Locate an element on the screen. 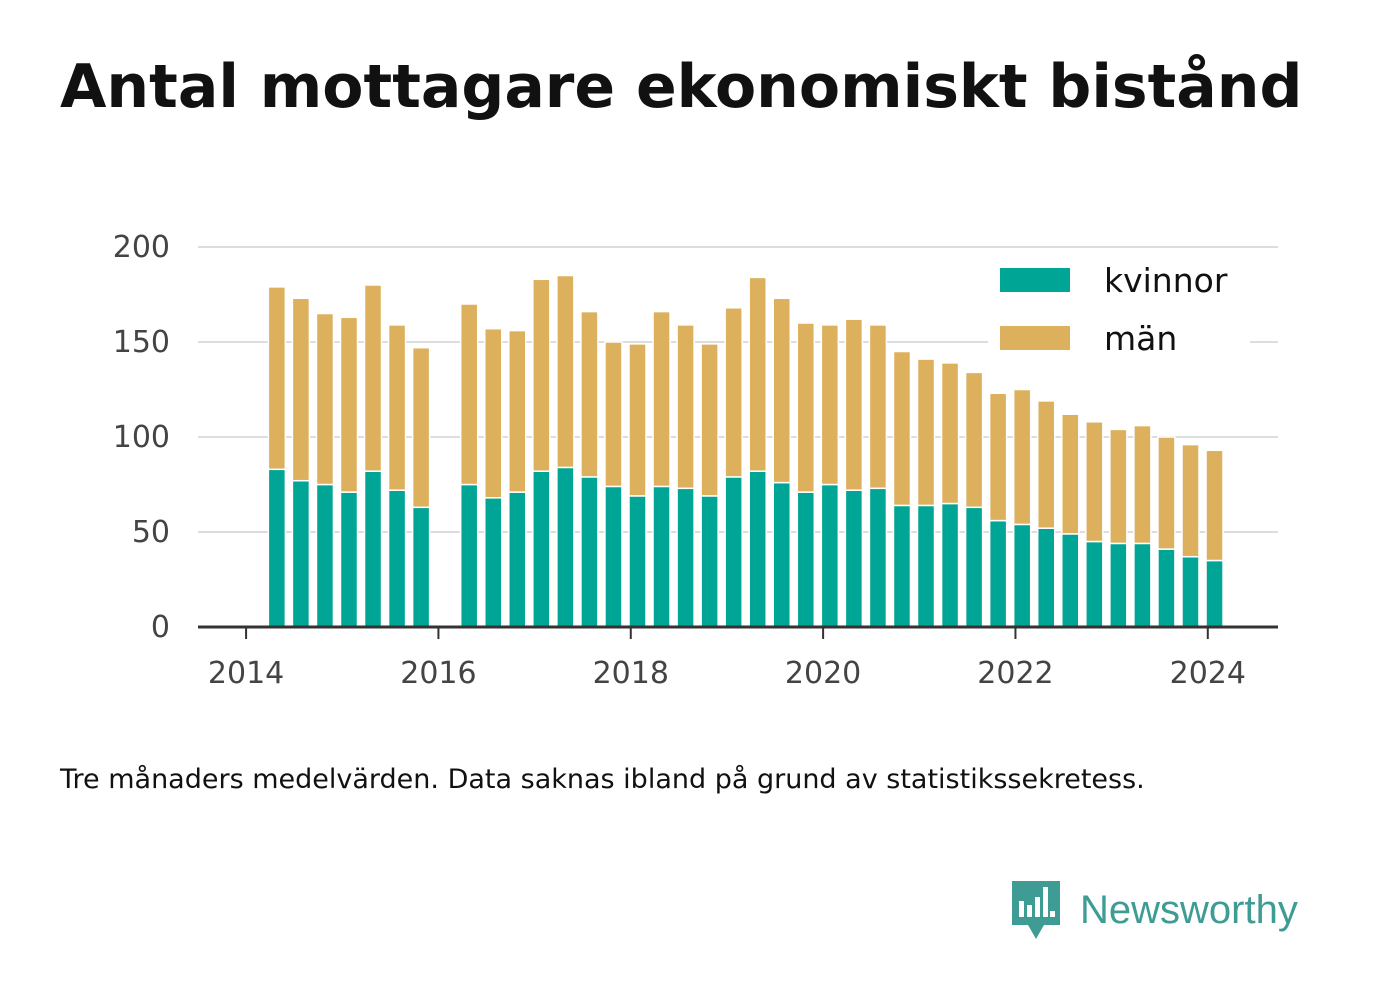 This screenshot has width=1382, height=999. x-tick-label: 2016 is located at coordinates (438, 673).